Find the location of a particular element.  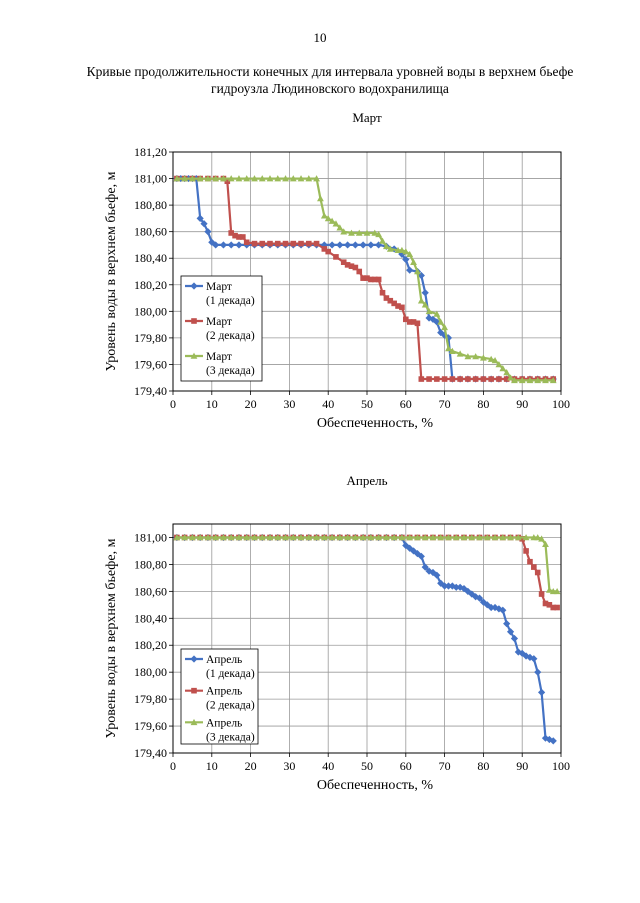

y-tick-label: 180,20 is located at coordinates (150, 285).